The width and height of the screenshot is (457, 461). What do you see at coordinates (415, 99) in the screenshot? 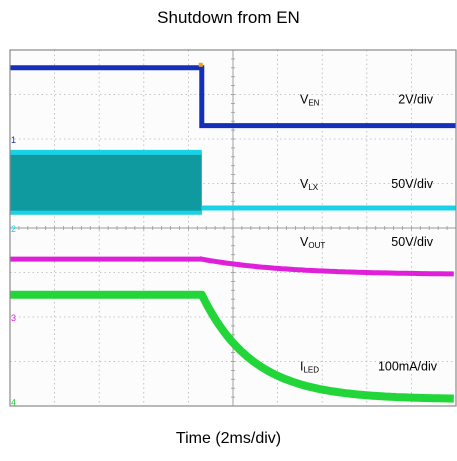
I see `channel-scale-en: 2V/div` at bounding box center [415, 99].